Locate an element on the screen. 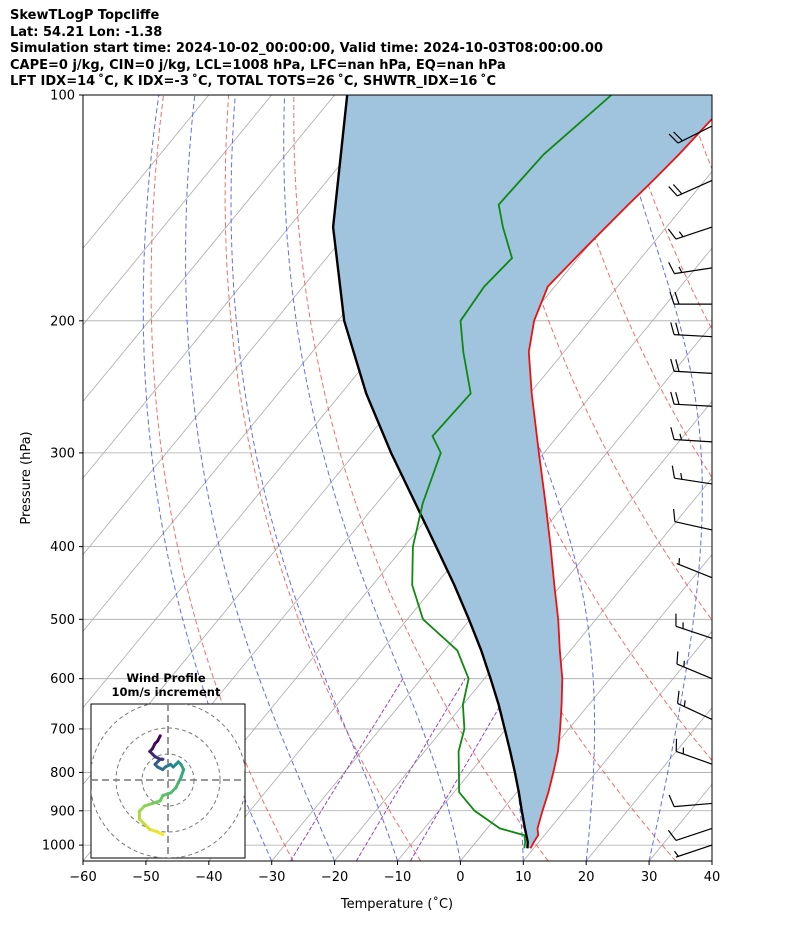 This screenshot has height=937, width=794. y-tick-label: 100 is located at coordinates (62, 96).